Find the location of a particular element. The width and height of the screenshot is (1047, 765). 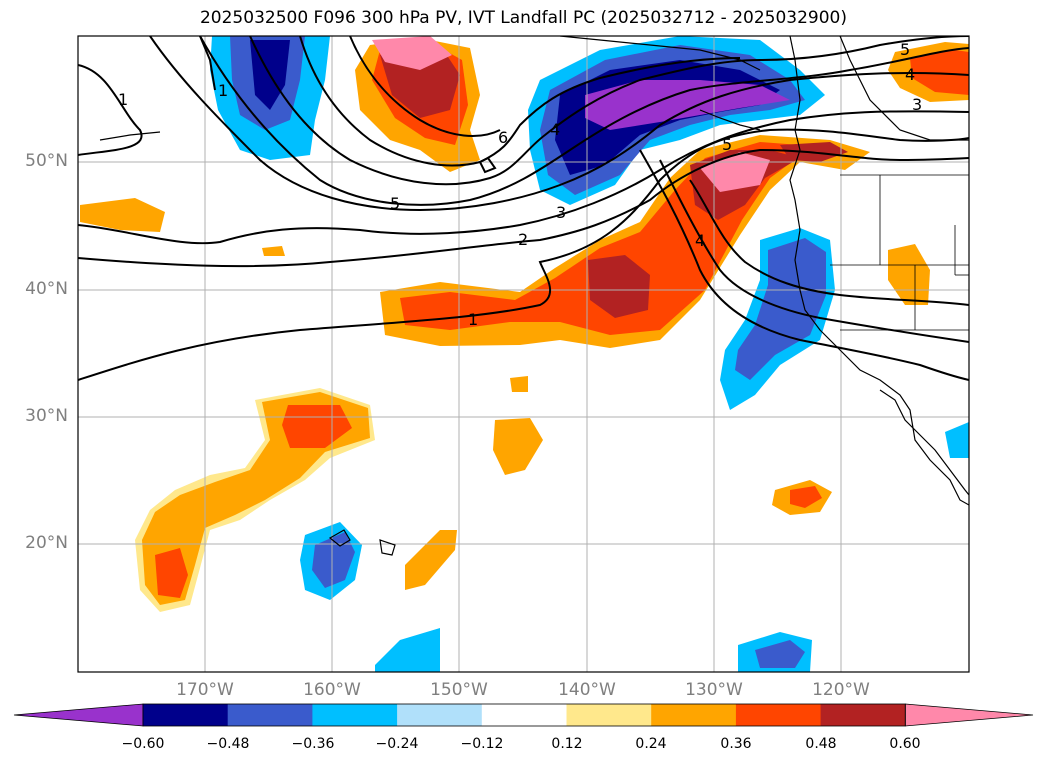

lat-label-40n: 40°N is located at coordinates (46, 289).